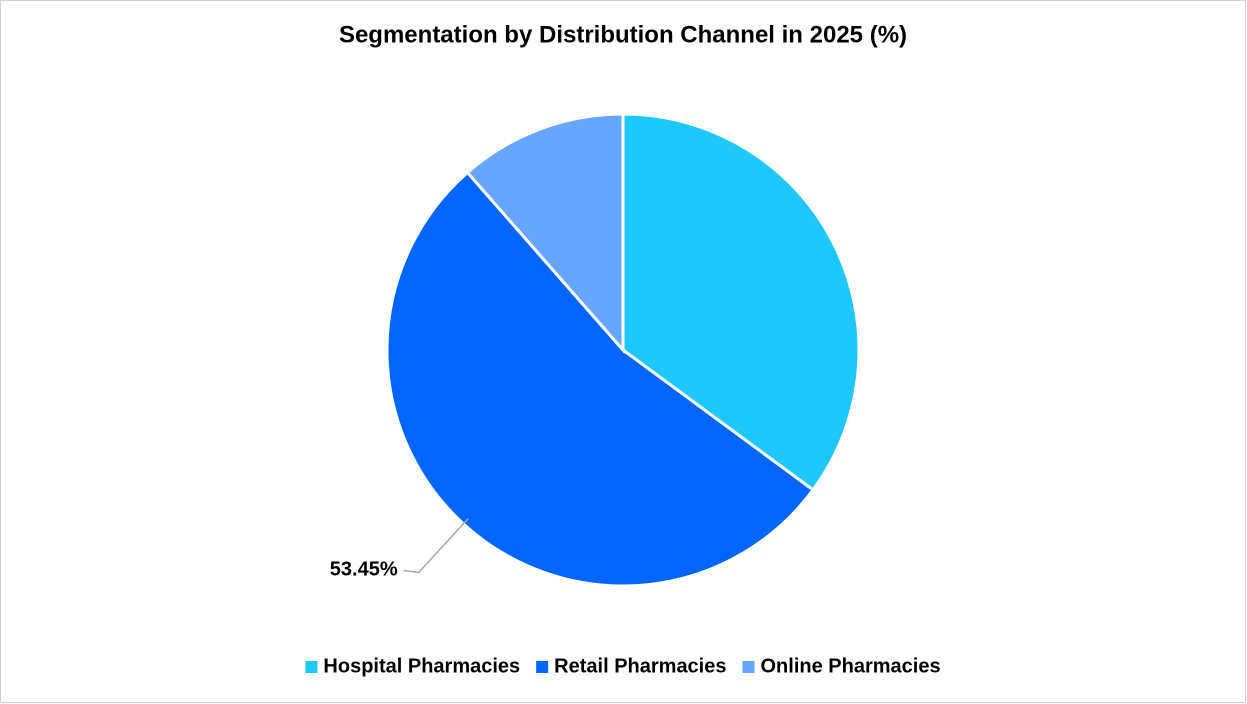  Describe the element at coordinates (436, 546) in the screenshot. I see `leader-line` at that location.